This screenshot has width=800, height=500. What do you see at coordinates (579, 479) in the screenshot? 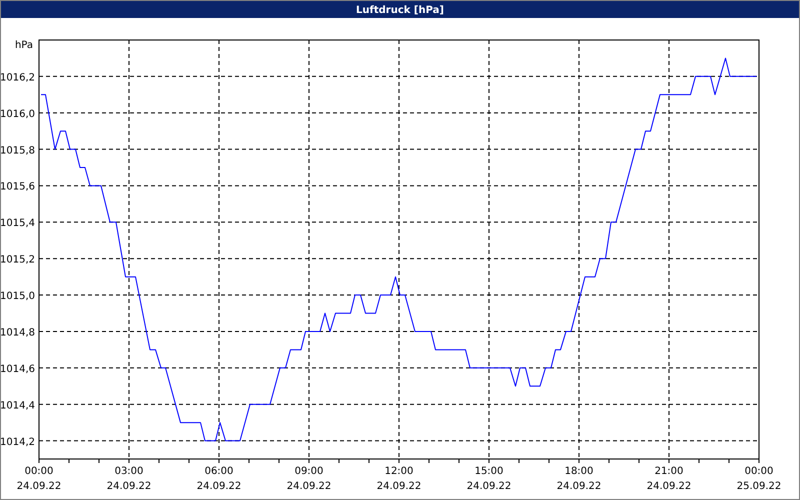
I see `x-tick-label: 18:00 24.09.22` at bounding box center [579, 479].